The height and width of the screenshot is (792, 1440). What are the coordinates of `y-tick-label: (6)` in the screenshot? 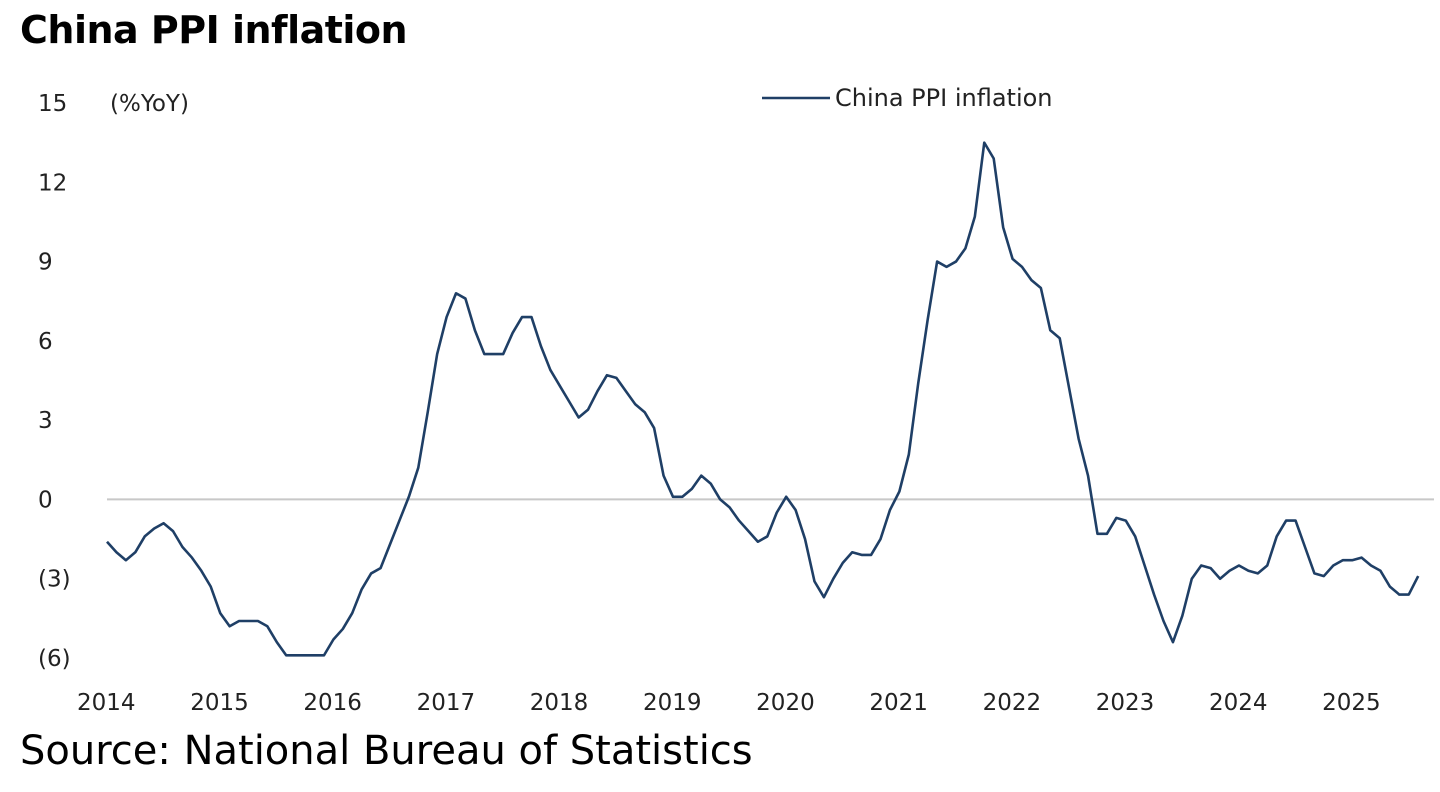 It's located at (54, 659).